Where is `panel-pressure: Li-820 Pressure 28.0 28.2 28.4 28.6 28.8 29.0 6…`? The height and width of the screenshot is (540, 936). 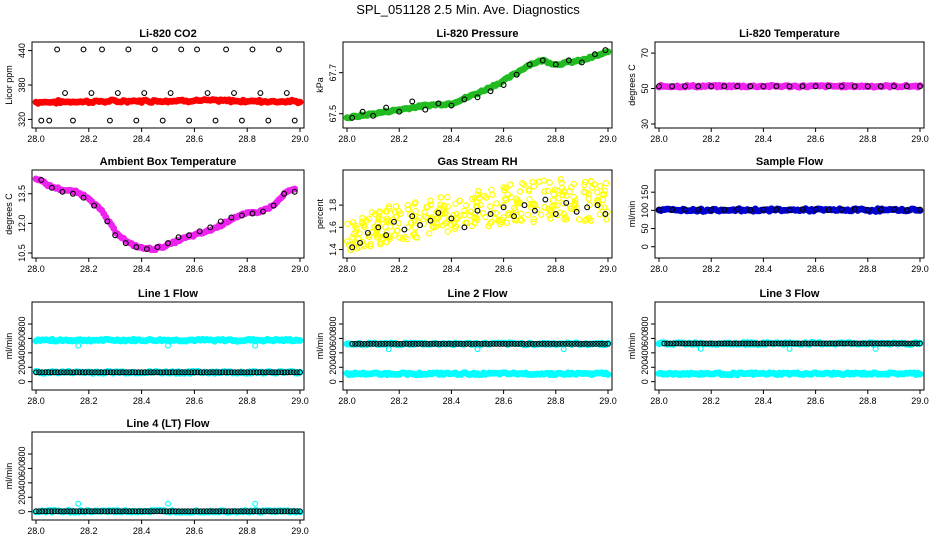
panel-pressure: Li-820 Pressure 28.0 28.2 28.4 28.6 28.8 29.0 6… is located at coordinates (466, 86).